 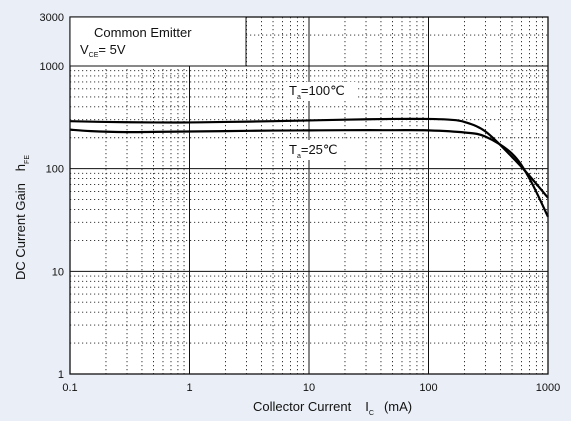 I want to click on legend-box: Common Emitter VCE= 5V, so click(x=158, y=41).